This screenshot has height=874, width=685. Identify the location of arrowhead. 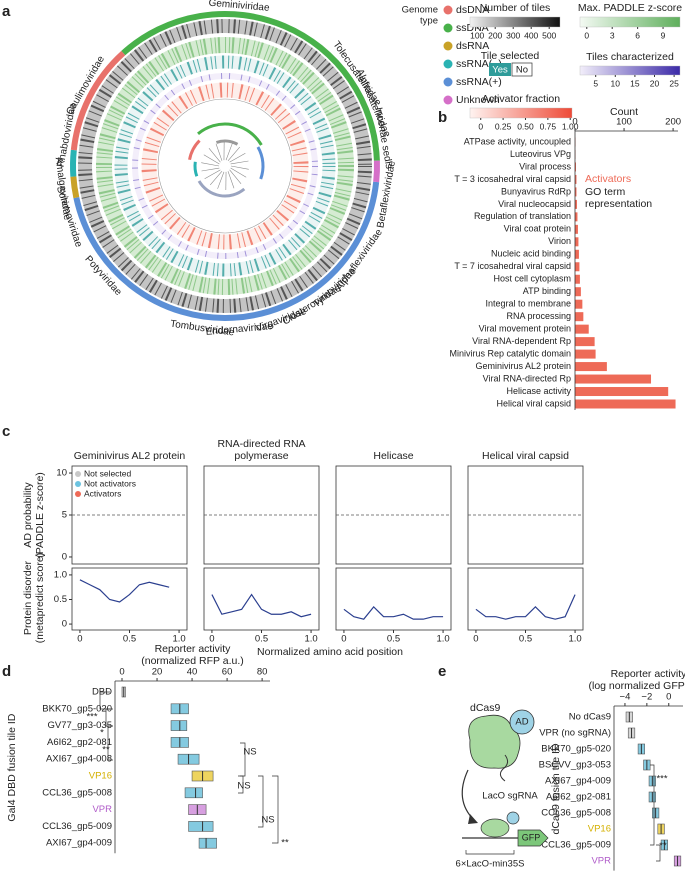
(473, 819).